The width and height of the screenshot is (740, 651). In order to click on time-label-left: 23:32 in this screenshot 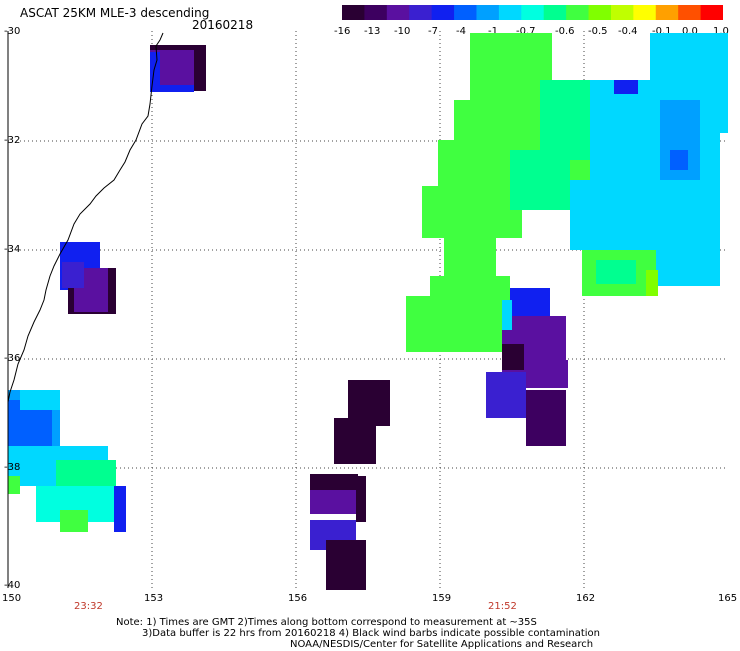, I will do `click(88, 606)`.